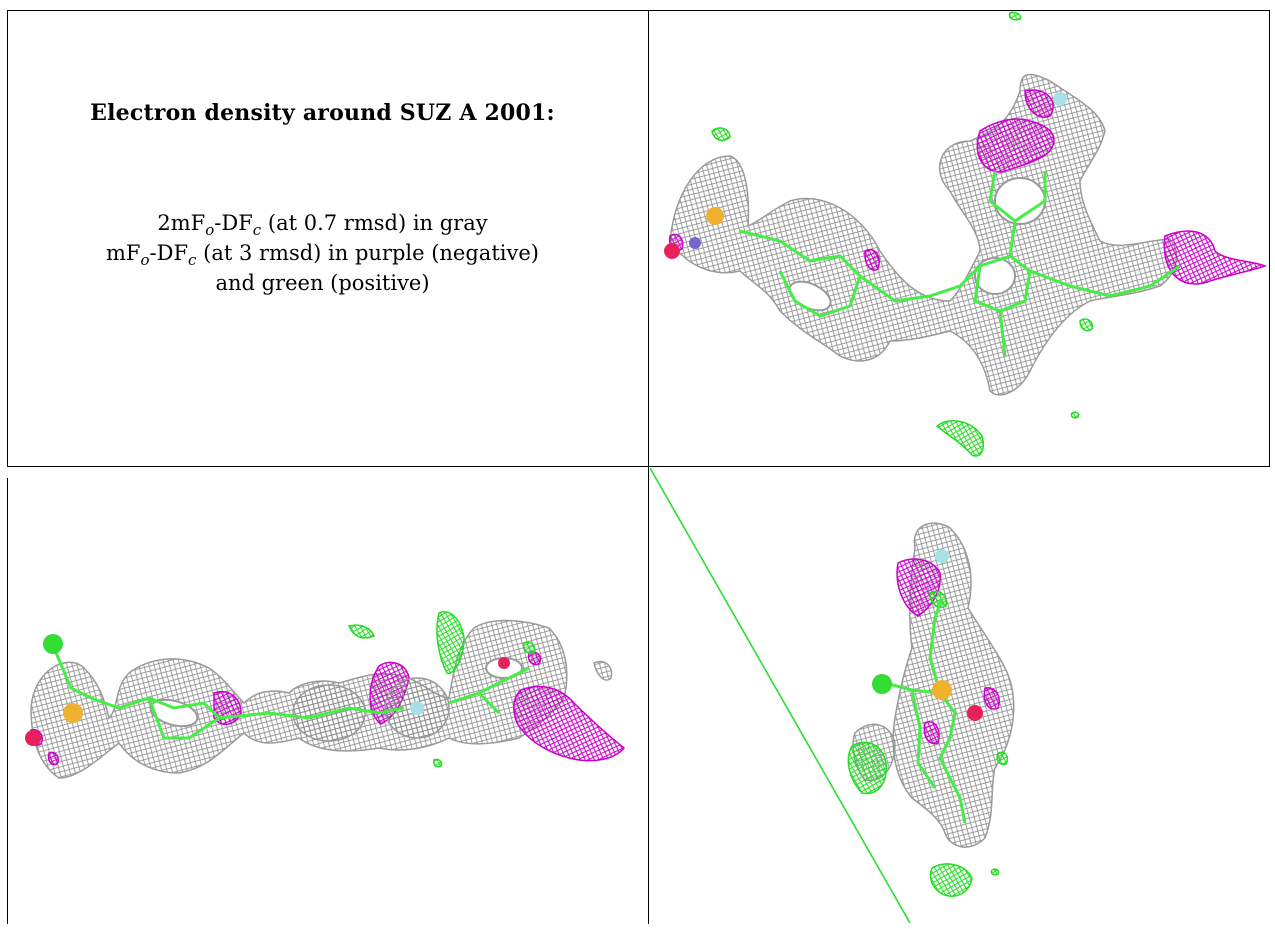 The width and height of the screenshot is (1275, 929). What do you see at coordinates (695, 243) in the screenshot?
I see `nitrogen-atom` at bounding box center [695, 243].